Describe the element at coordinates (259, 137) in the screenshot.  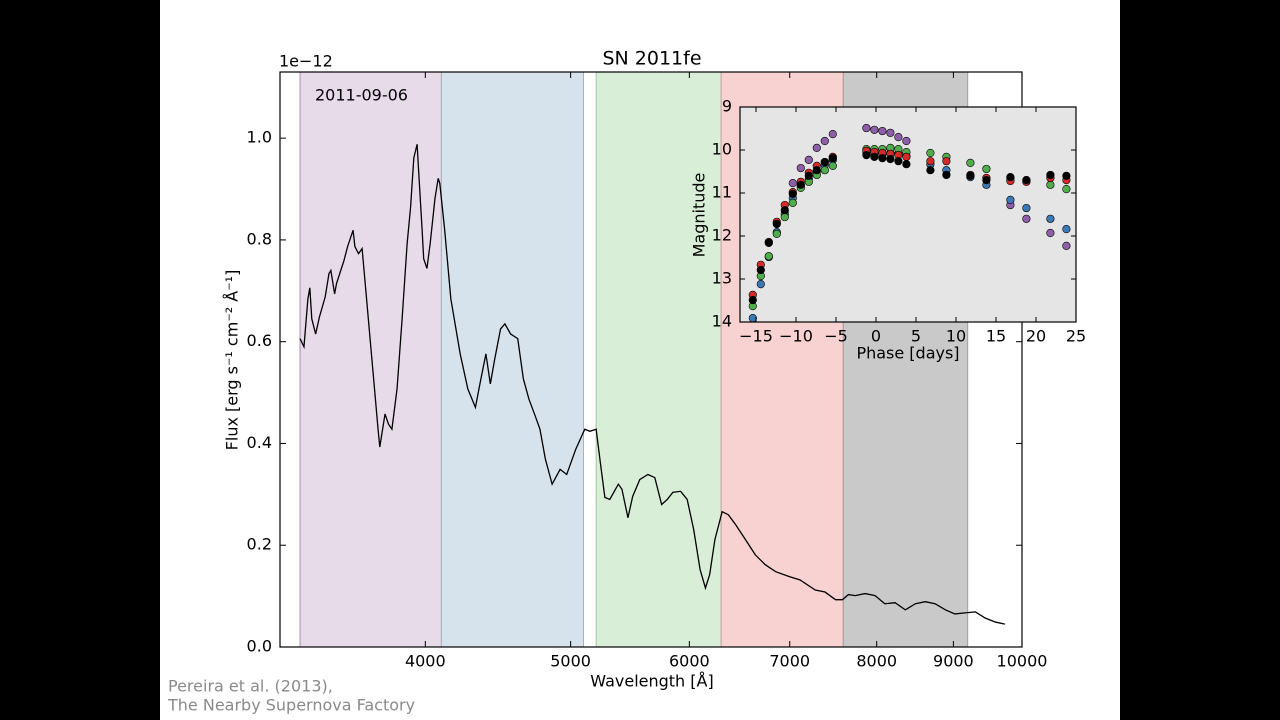
I see `y-tick-label: 1.0` at that location.